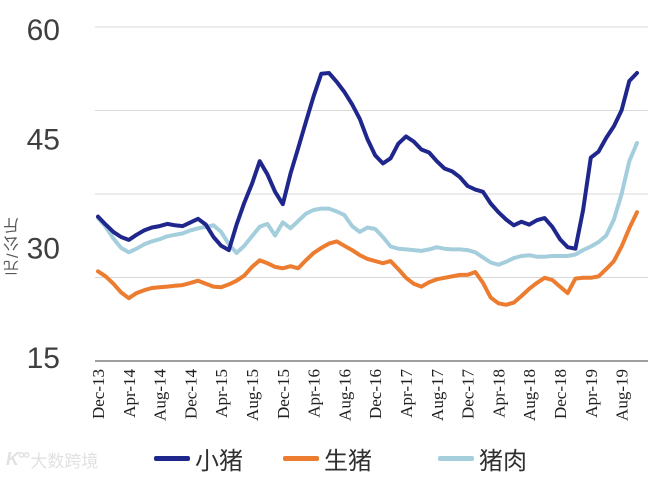 This screenshot has width=660, height=481. Describe the element at coordinates (129, 393) in the screenshot. I see `x-tick-label: Apr-14` at that location.